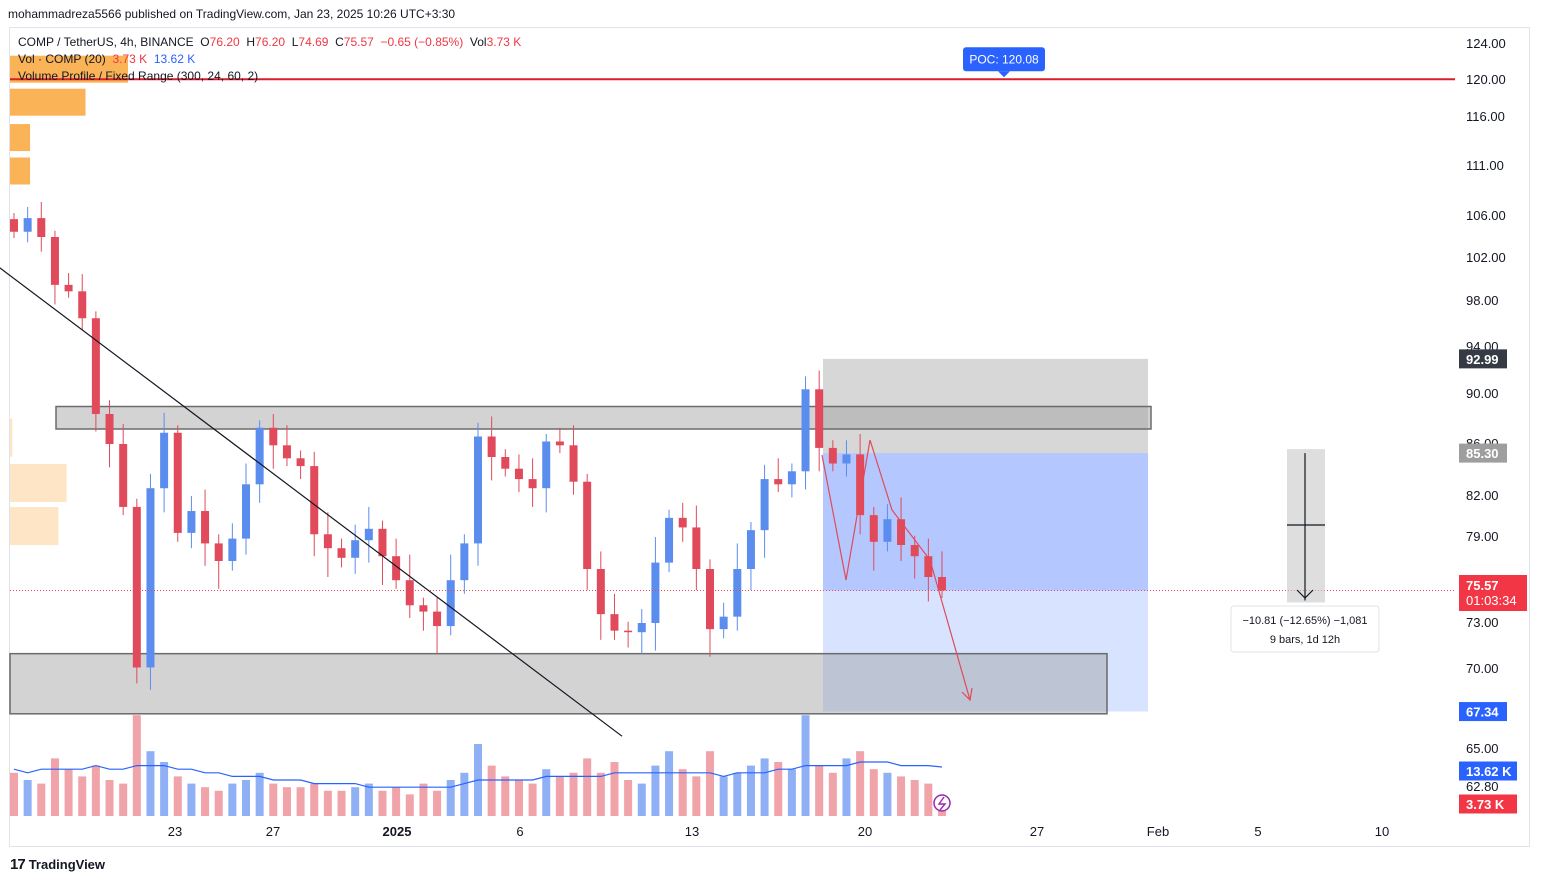  What do you see at coordinates (1305, 594) in the screenshot?
I see `measure-arrowhead` at bounding box center [1305, 594].